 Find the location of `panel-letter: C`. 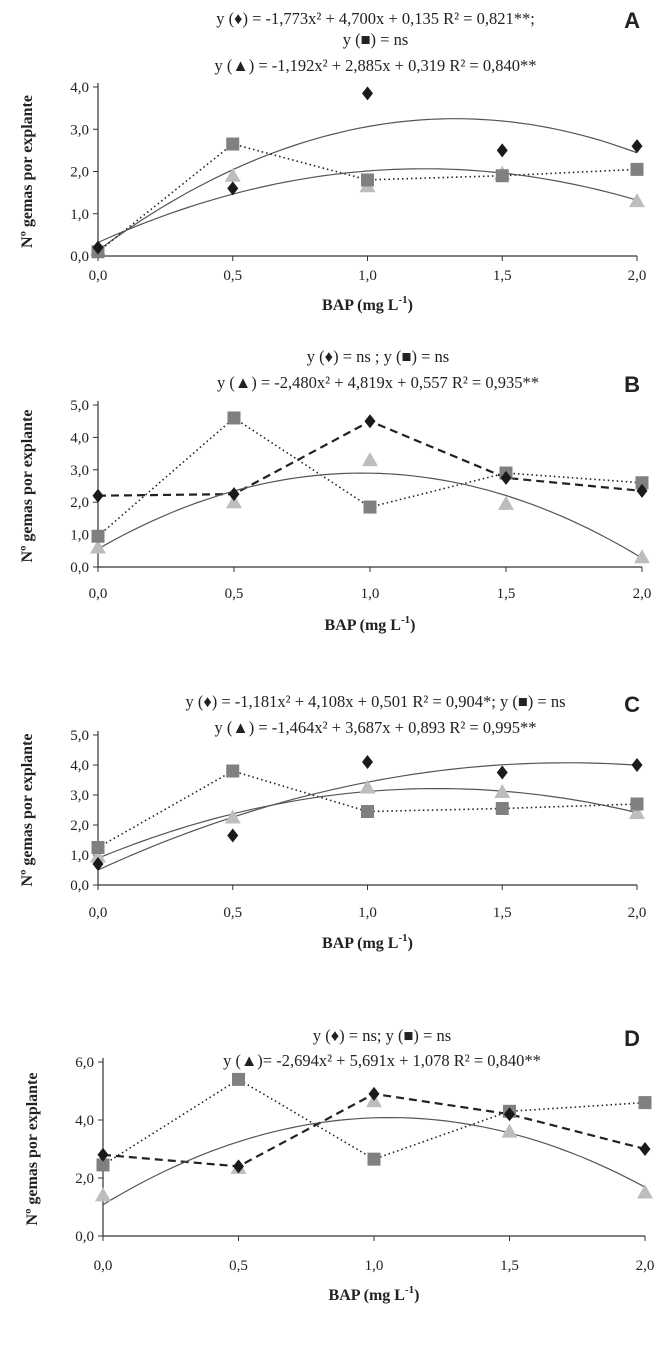

panel-letter: C is located at coordinates (632, 704).